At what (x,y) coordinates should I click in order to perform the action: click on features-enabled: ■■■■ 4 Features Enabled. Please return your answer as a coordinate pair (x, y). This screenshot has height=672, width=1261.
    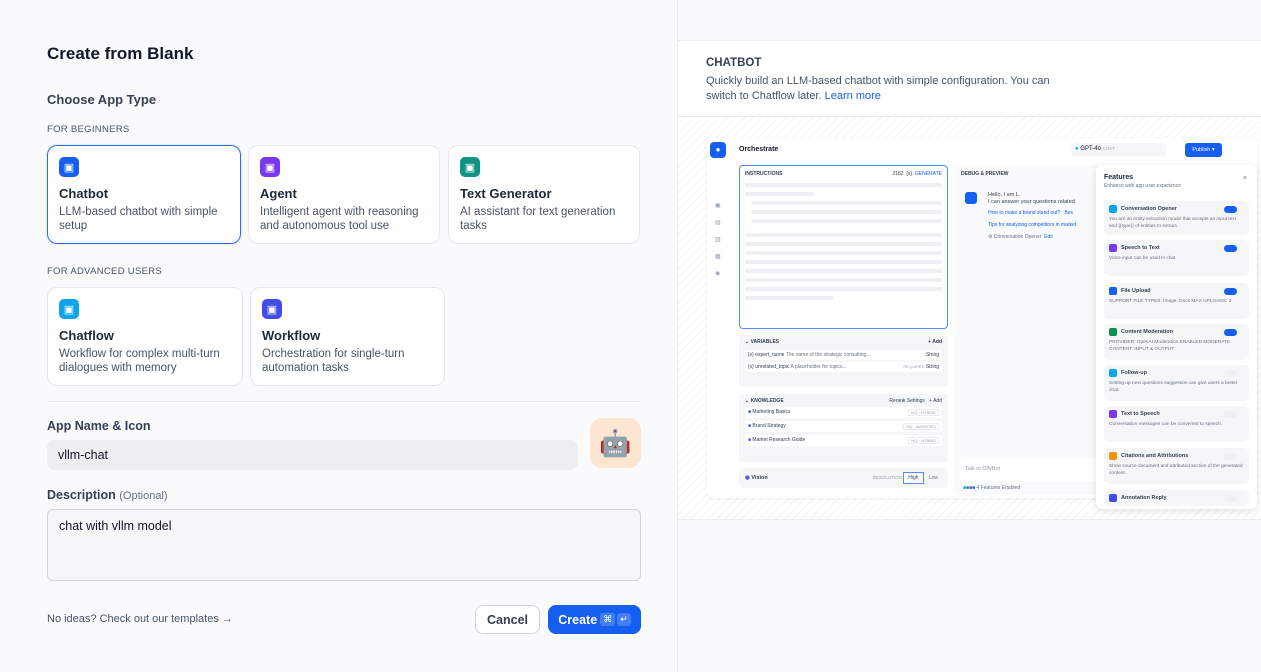
    Looking at the image, I should click on (992, 488).